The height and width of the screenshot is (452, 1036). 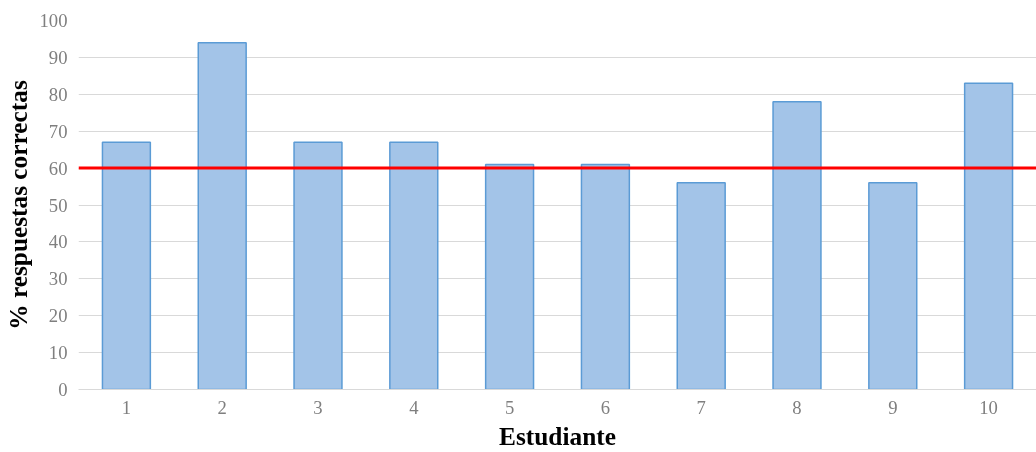 What do you see at coordinates (893, 407) in the screenshot?
I see `x-tick-label: 9` at bounding box center [893, 407].